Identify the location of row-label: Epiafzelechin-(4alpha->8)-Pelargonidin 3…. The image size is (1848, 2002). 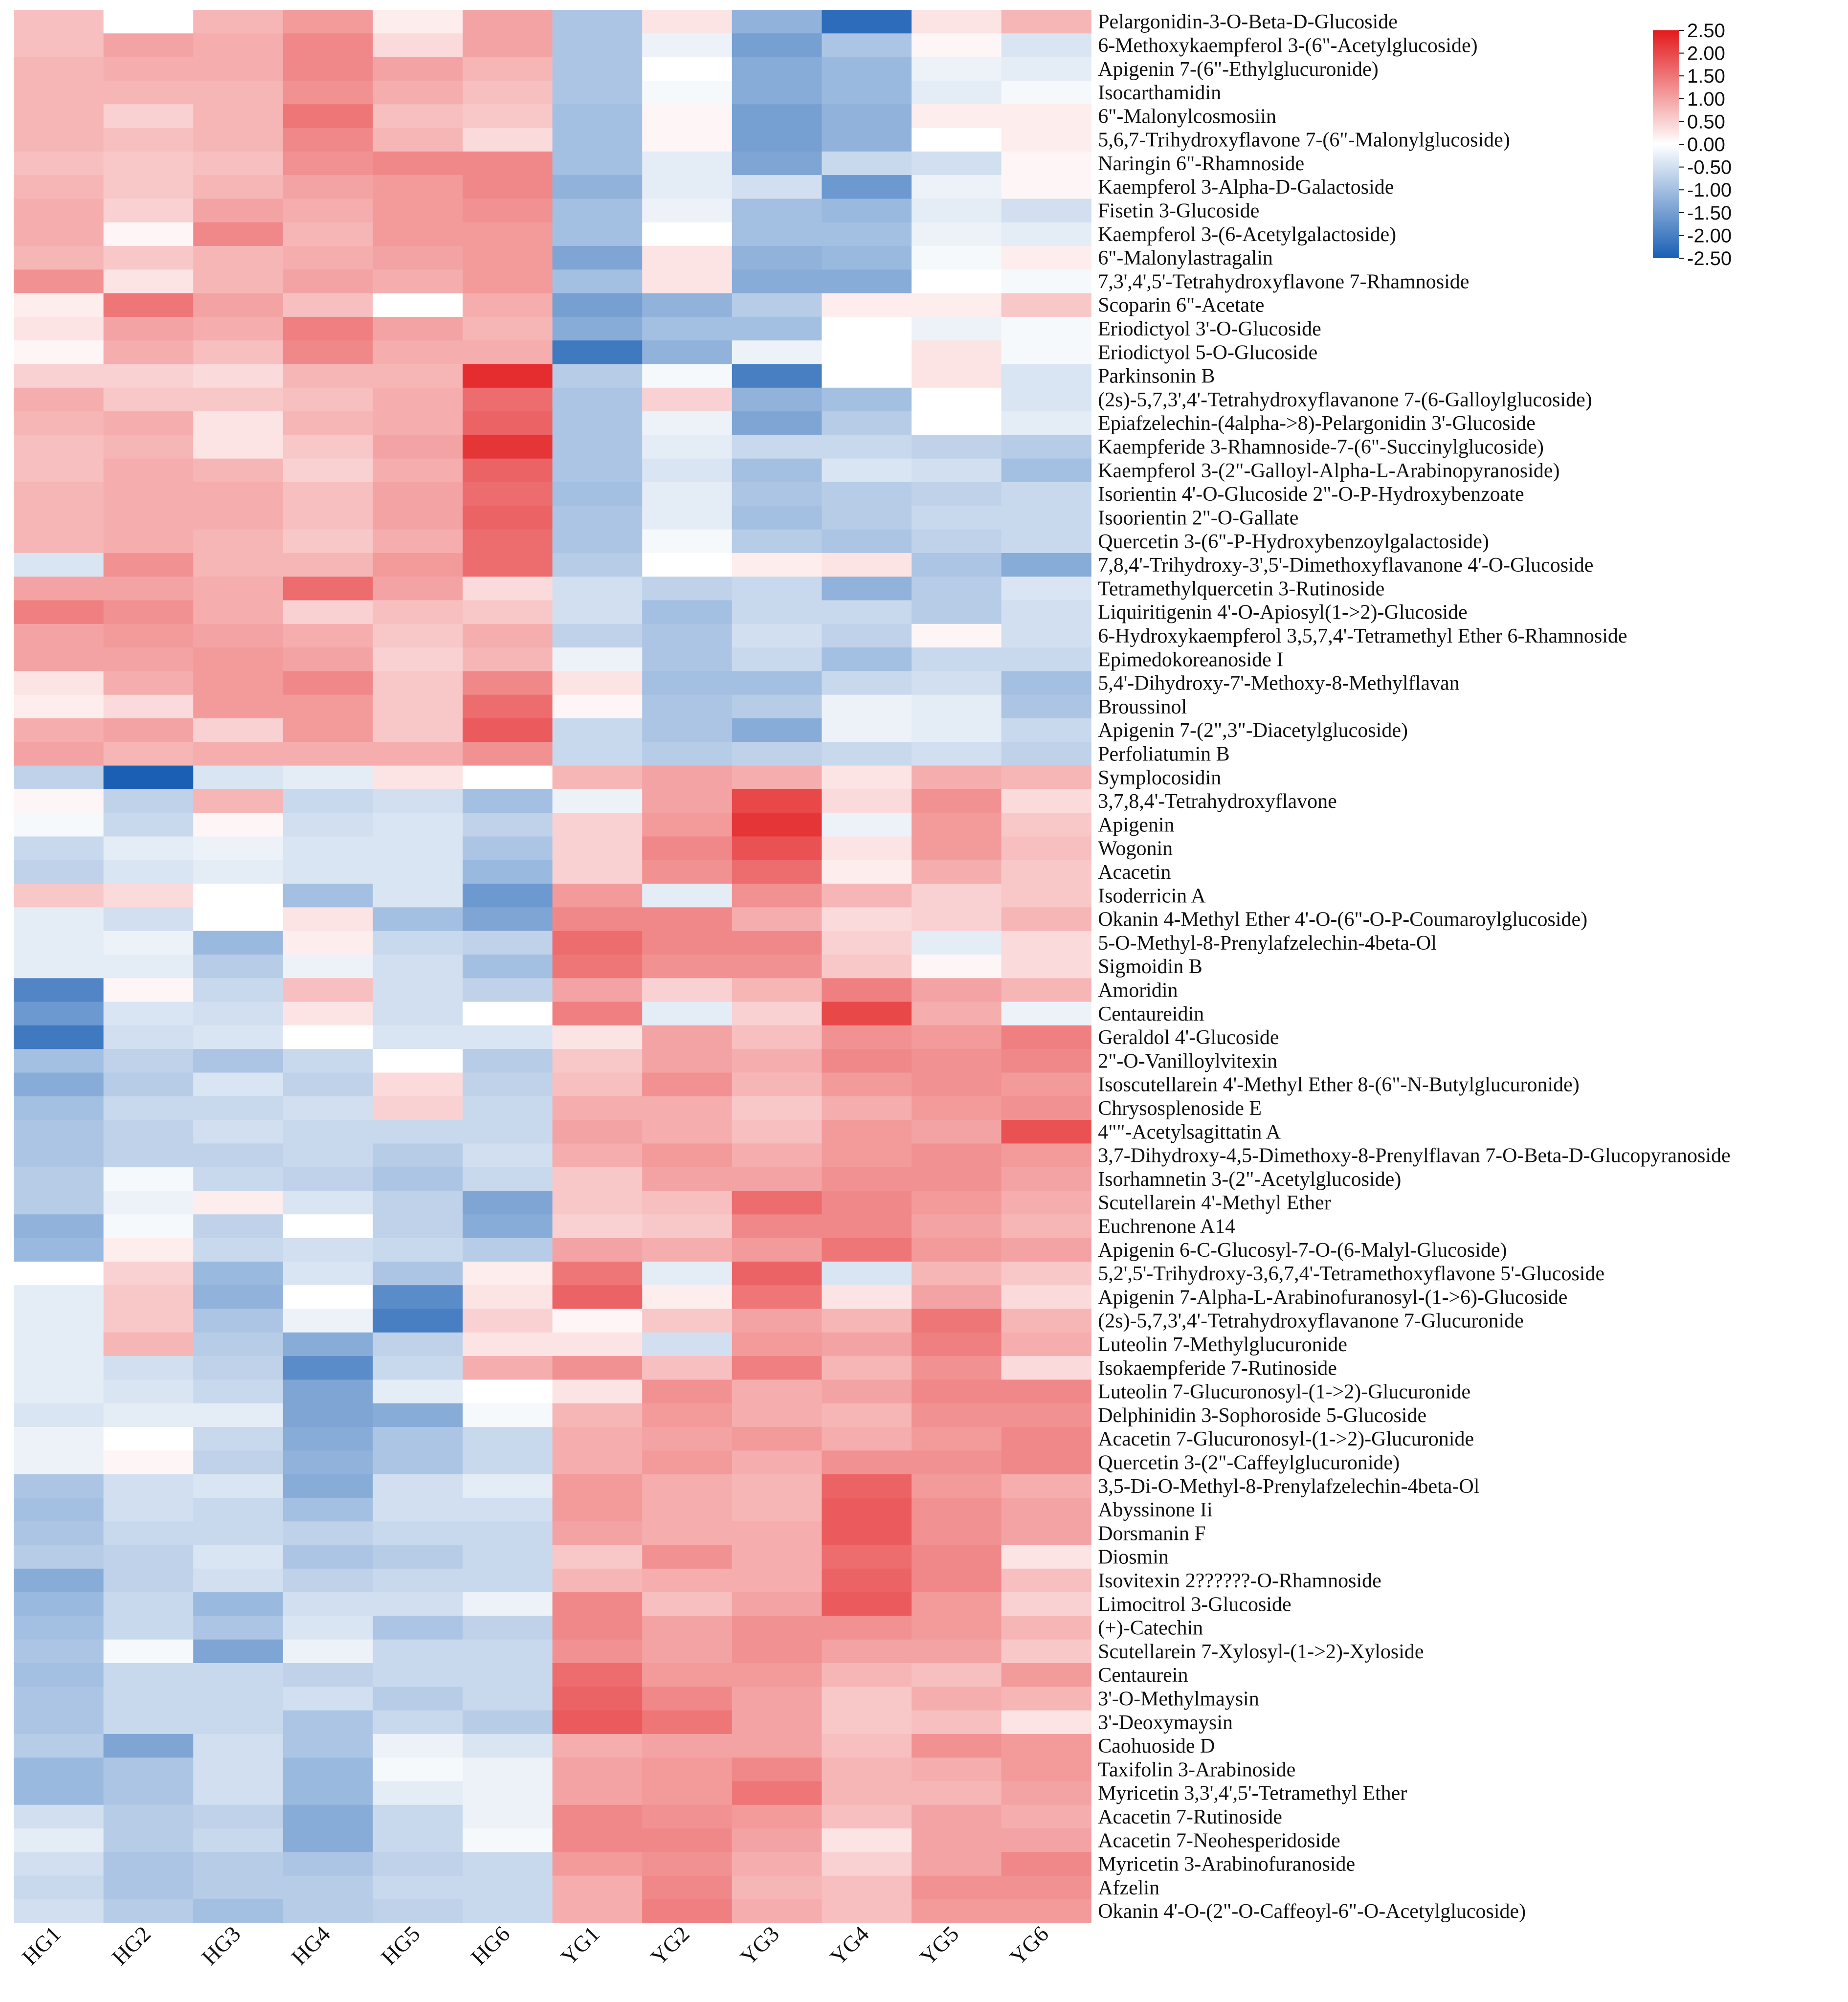
(1317, 423).